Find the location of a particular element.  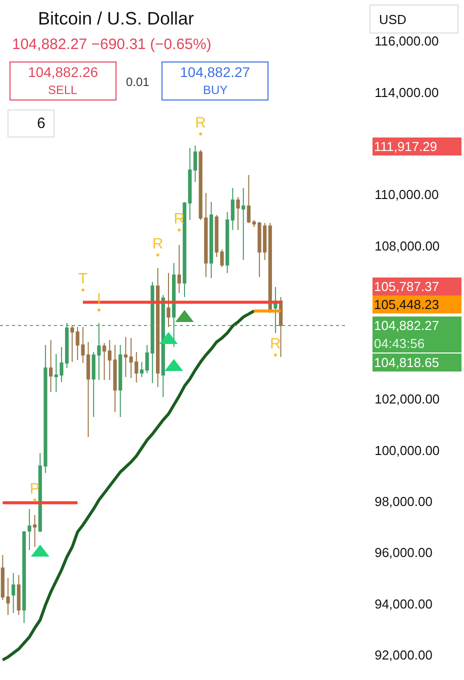

annotation: 6 is located at coordinates (41, 123).